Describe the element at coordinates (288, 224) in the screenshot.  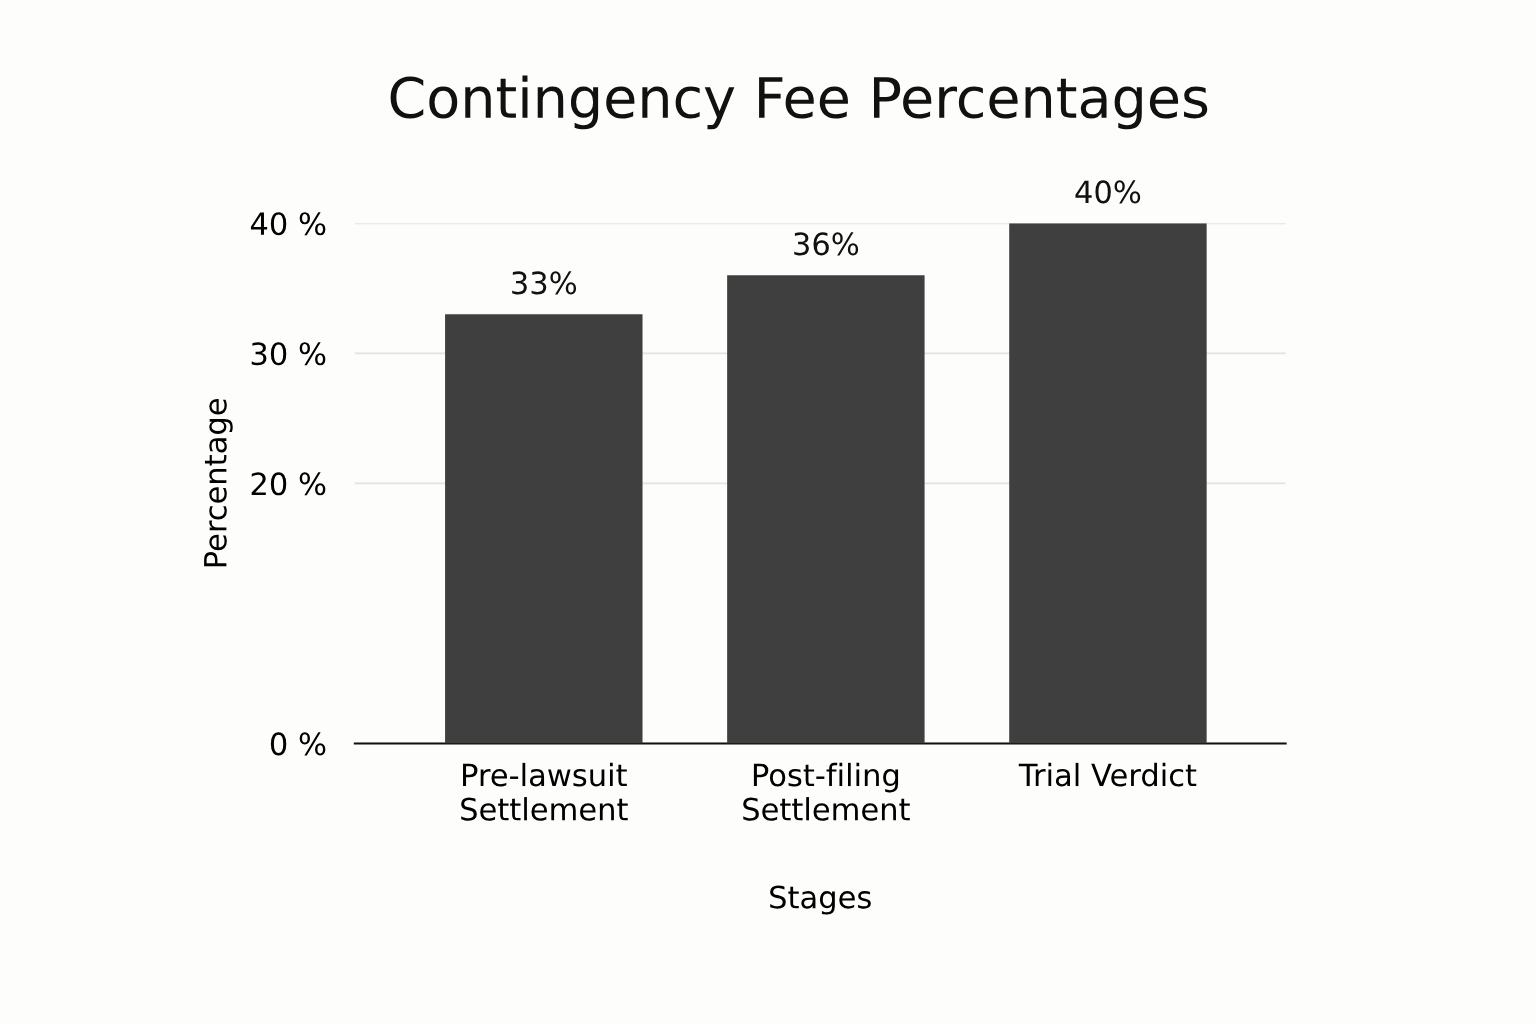
I see `y-tick-label: 40 %` at that location.